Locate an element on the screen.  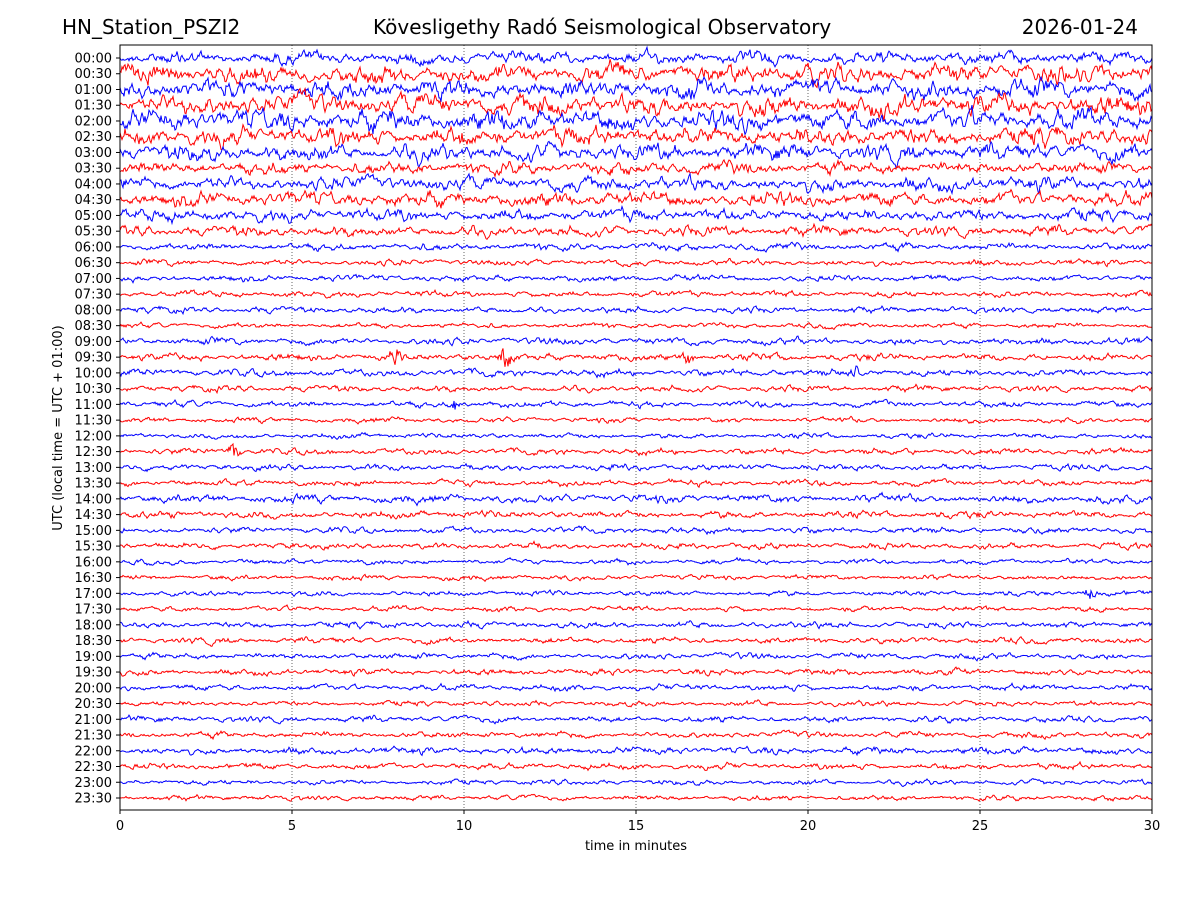
y-tick-label: 06:00 is located at coordinates (93, 247).